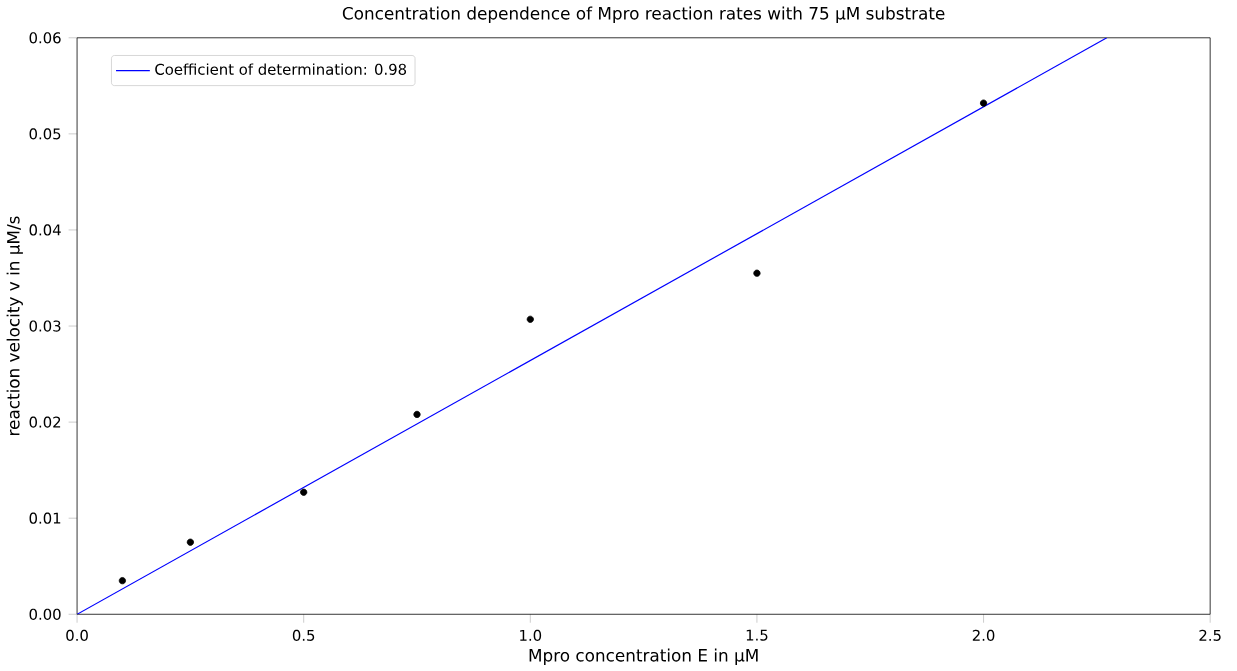  I want to click on y-tick-label: 0.02, so click(45, 422).